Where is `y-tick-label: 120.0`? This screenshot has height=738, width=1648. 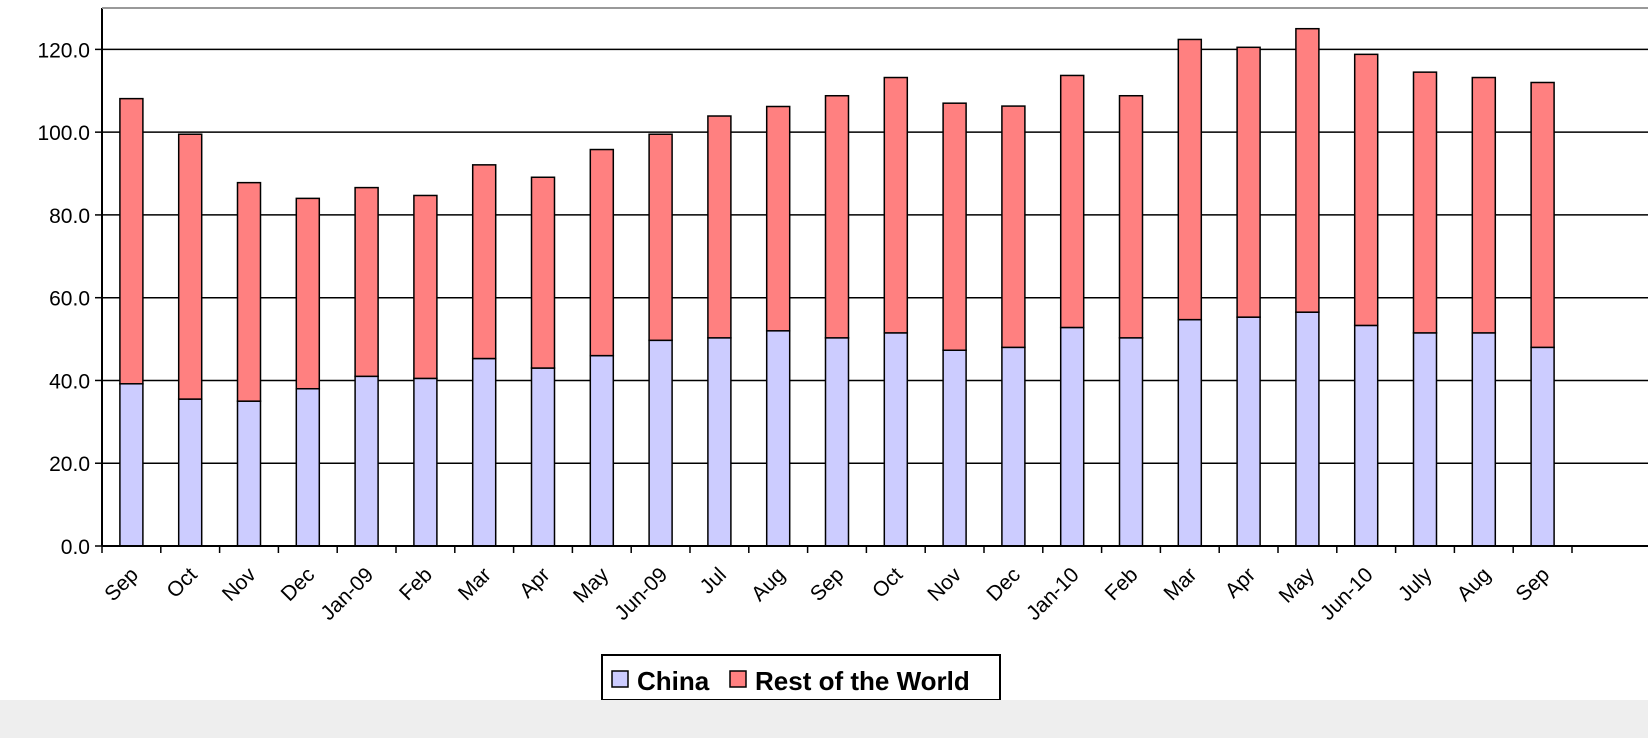
y-tick-label: 120.0 is located at coordinates (63, 50).